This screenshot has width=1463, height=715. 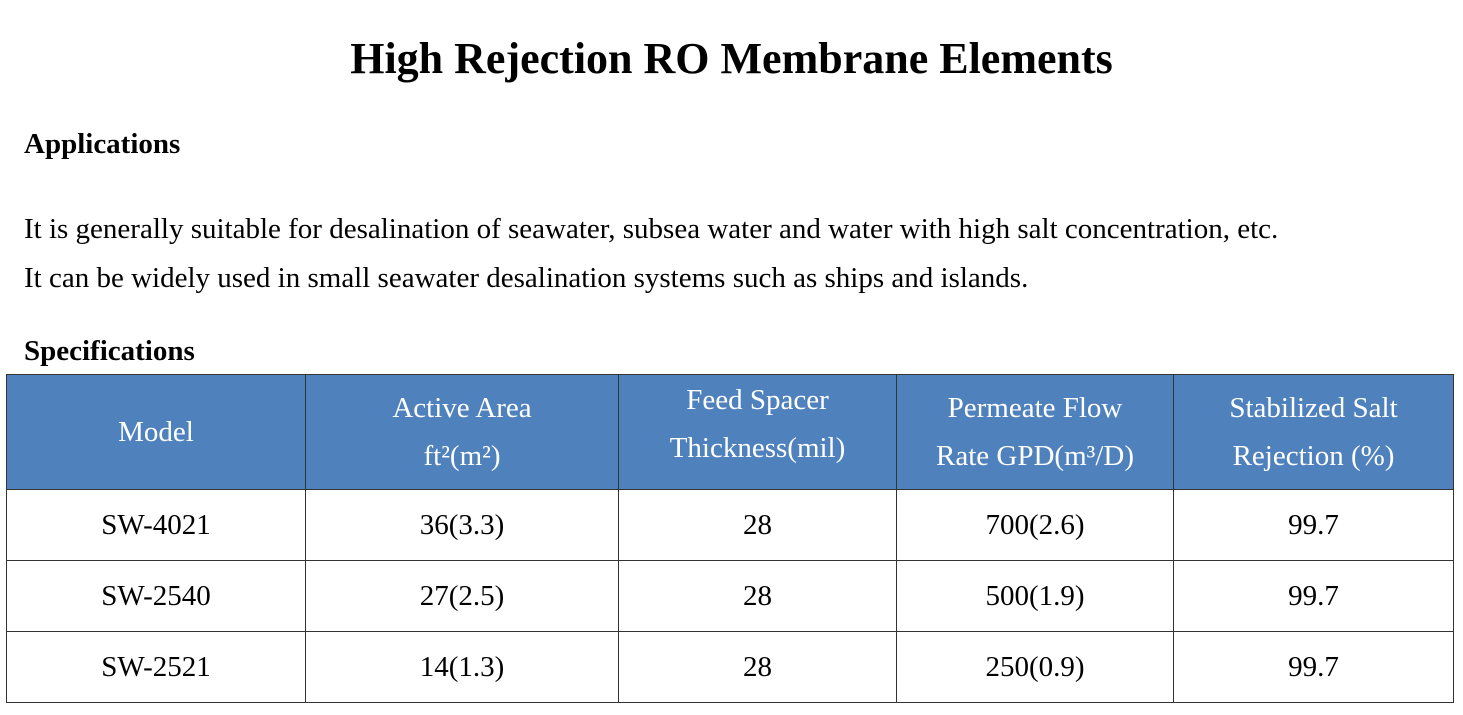 I want to click on cell-active-area: 36(3.3), so click(x=462, y=525).